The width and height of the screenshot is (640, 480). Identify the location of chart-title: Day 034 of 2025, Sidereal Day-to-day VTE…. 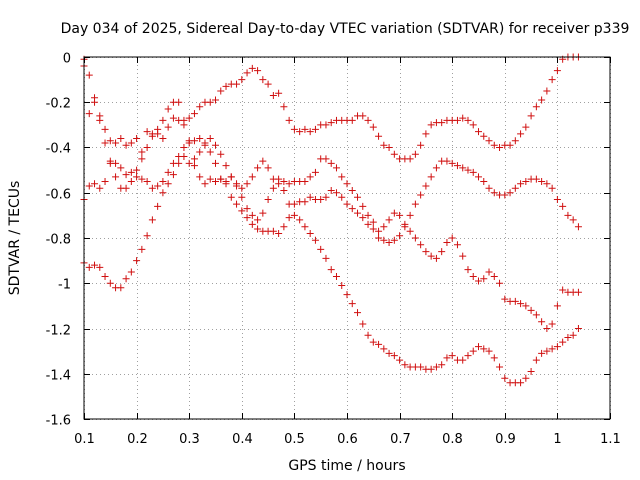
(345, 29).